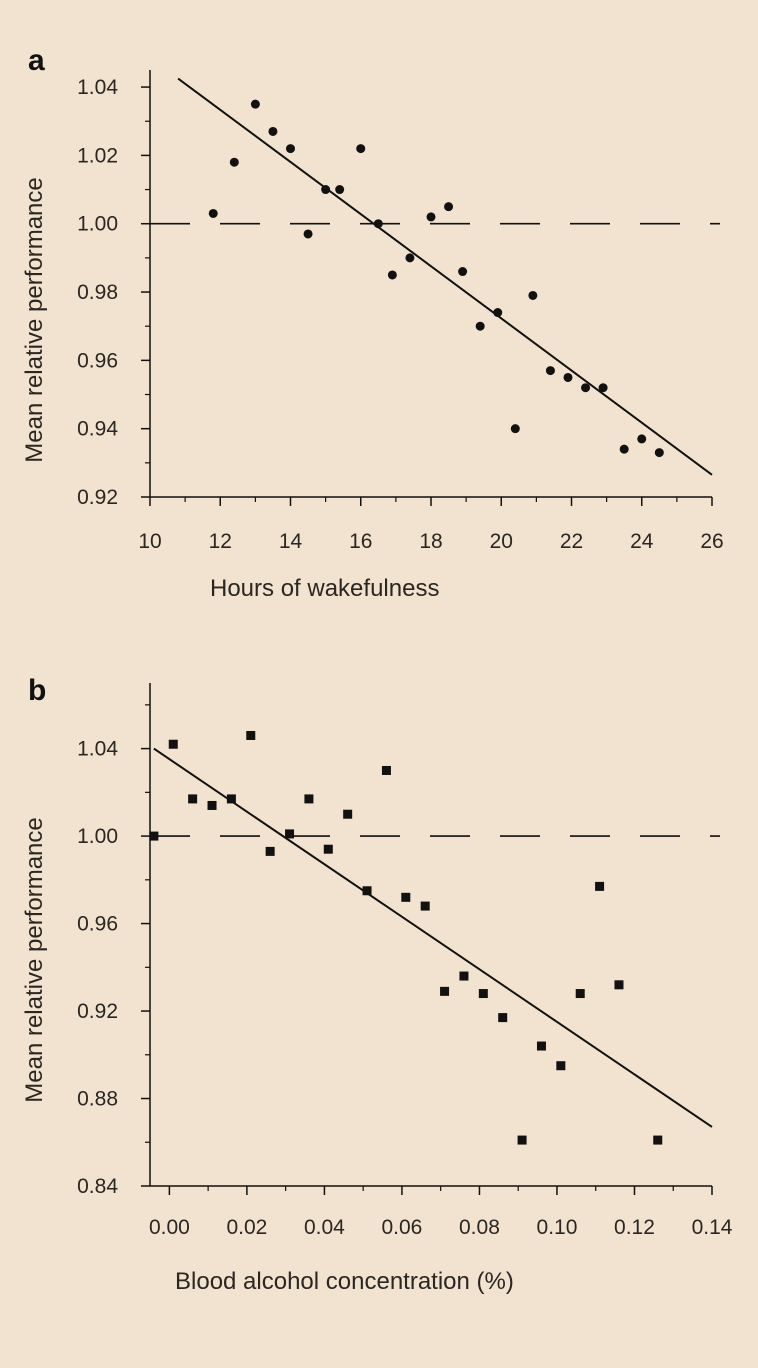 This screenshot has width=758, height=1368. Describe the element at coordinates (37, 690) in the screenshot. I see `panel-b-label: b` at that location.